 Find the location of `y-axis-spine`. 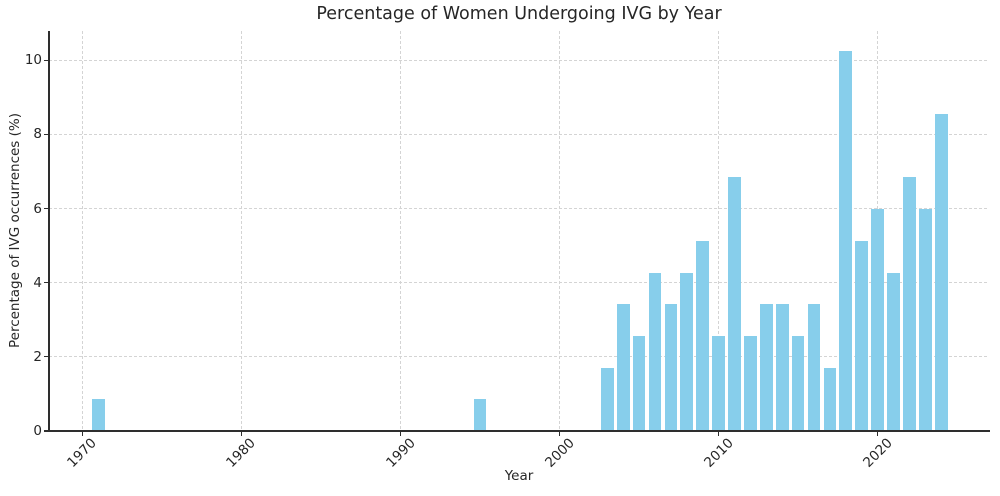

y-axis-spine is located at coordinates (49, 231).